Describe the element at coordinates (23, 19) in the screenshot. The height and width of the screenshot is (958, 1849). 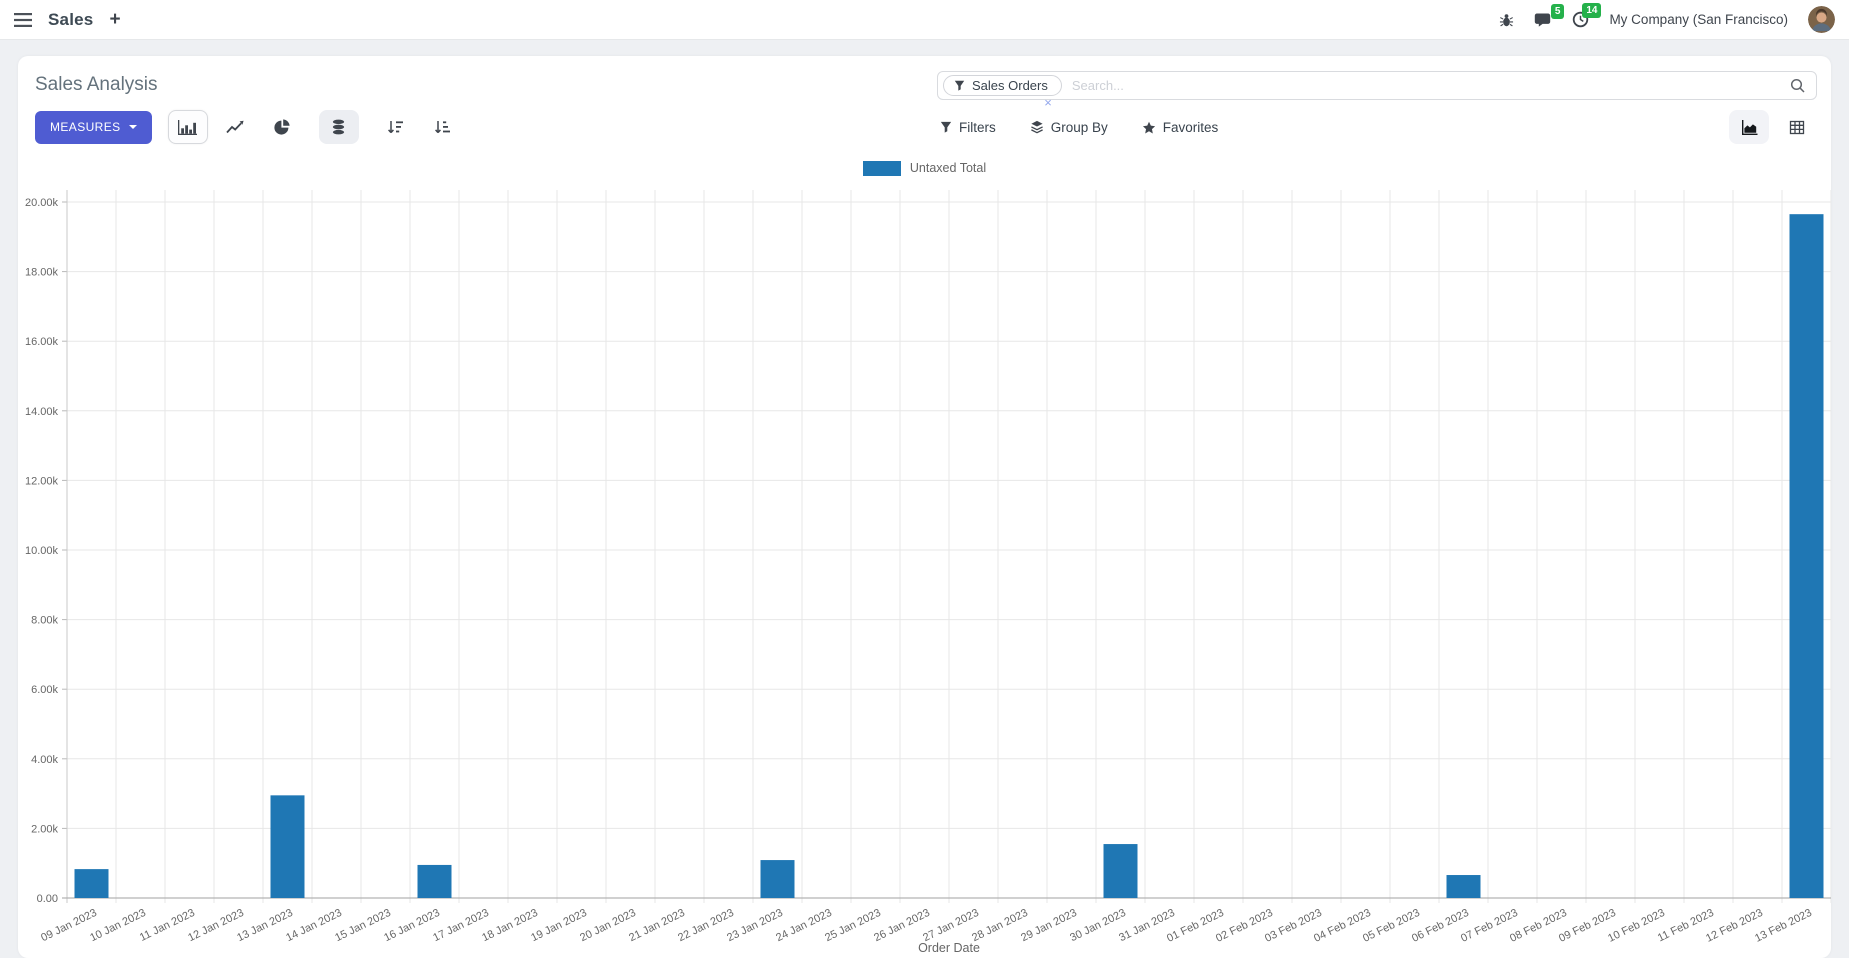
I see `apps-menu-icon` at that location.